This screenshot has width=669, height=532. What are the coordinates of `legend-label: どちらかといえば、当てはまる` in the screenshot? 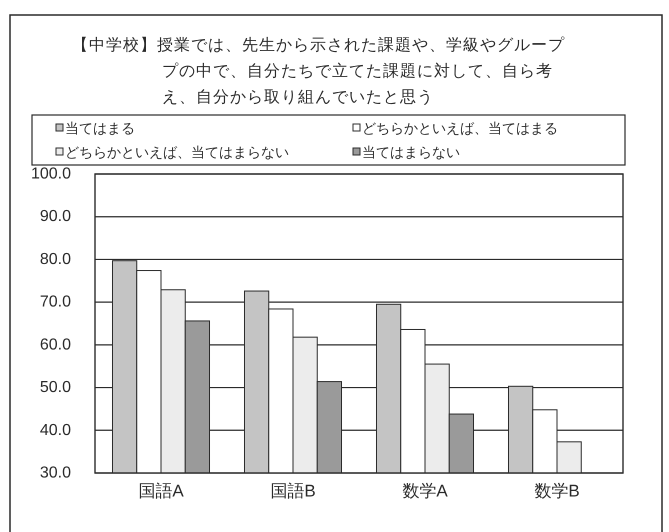 It's located at (460, 128).